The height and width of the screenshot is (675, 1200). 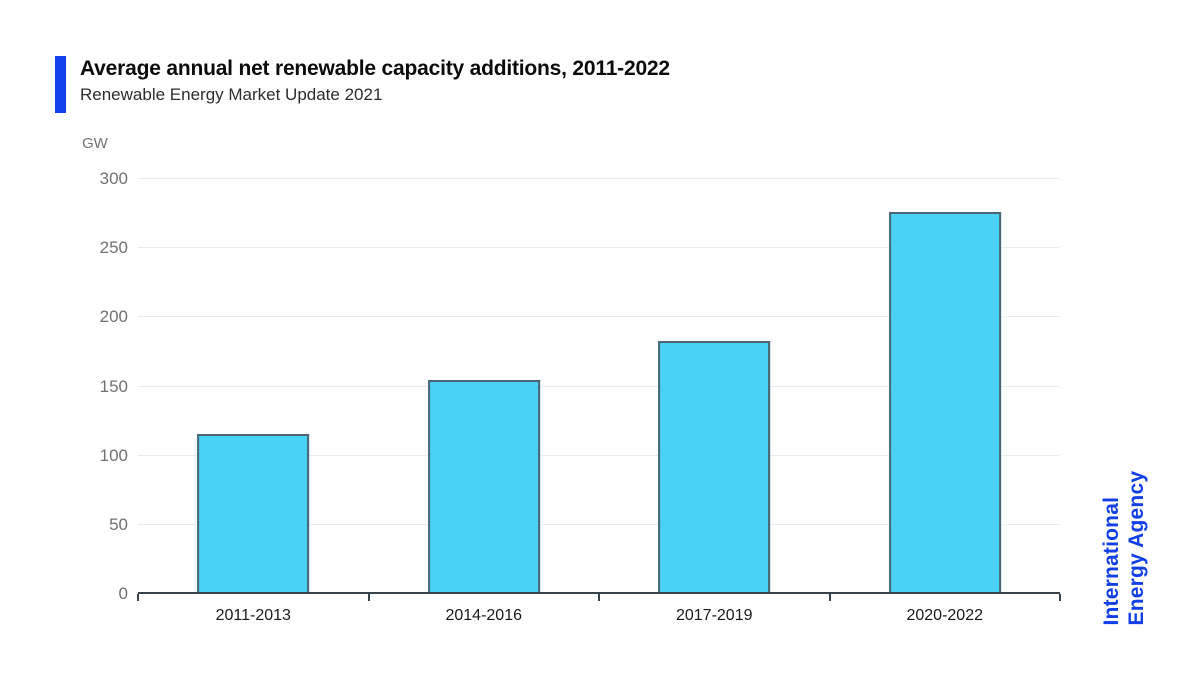 I want to click on y-axis-labels: 0 50 100 150 200 250 300, so click(x=84, y=386).